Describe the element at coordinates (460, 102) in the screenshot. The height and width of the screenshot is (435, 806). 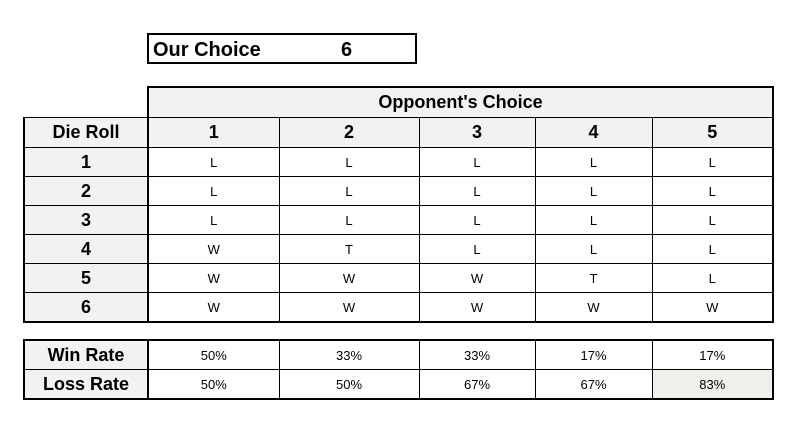
I see `opponent-choice-header: Opponent's Choice` at that location.